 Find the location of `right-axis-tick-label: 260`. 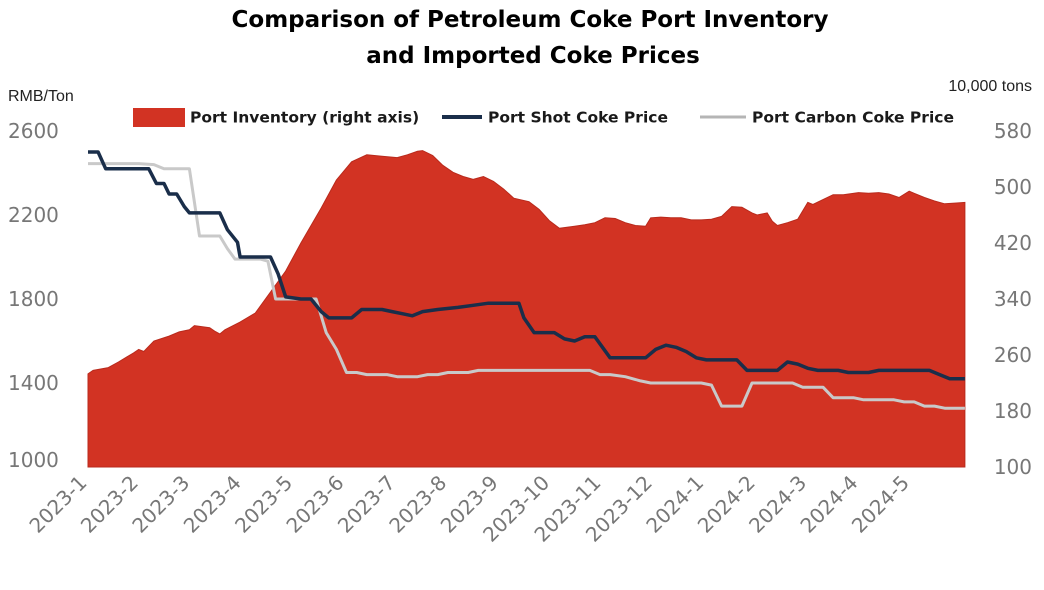

right-axis-tick-label: 260 is located at coordinates (1013, 355).